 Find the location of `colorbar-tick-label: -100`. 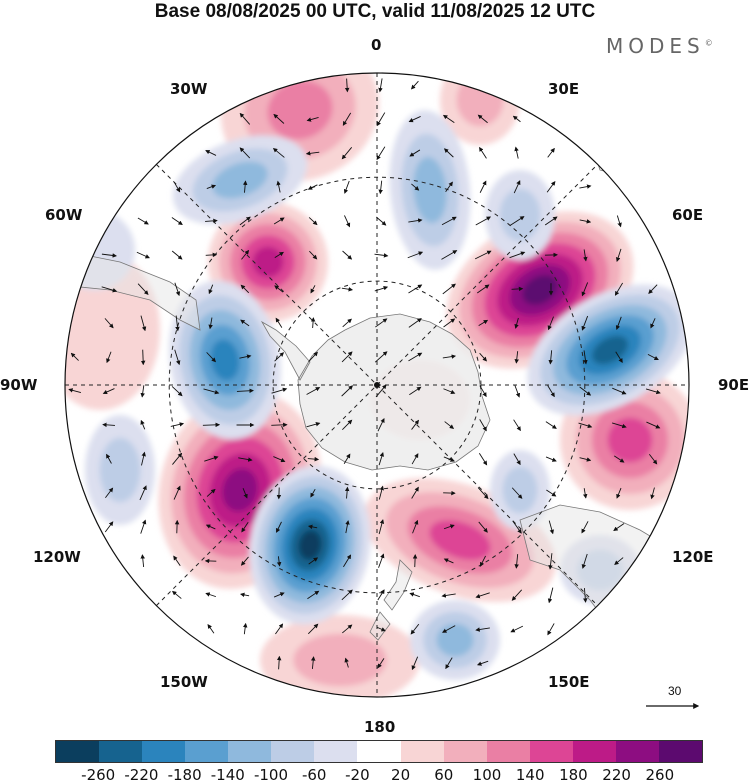

colorbar-tick-label: -100 is located at coordinates (271, 775).